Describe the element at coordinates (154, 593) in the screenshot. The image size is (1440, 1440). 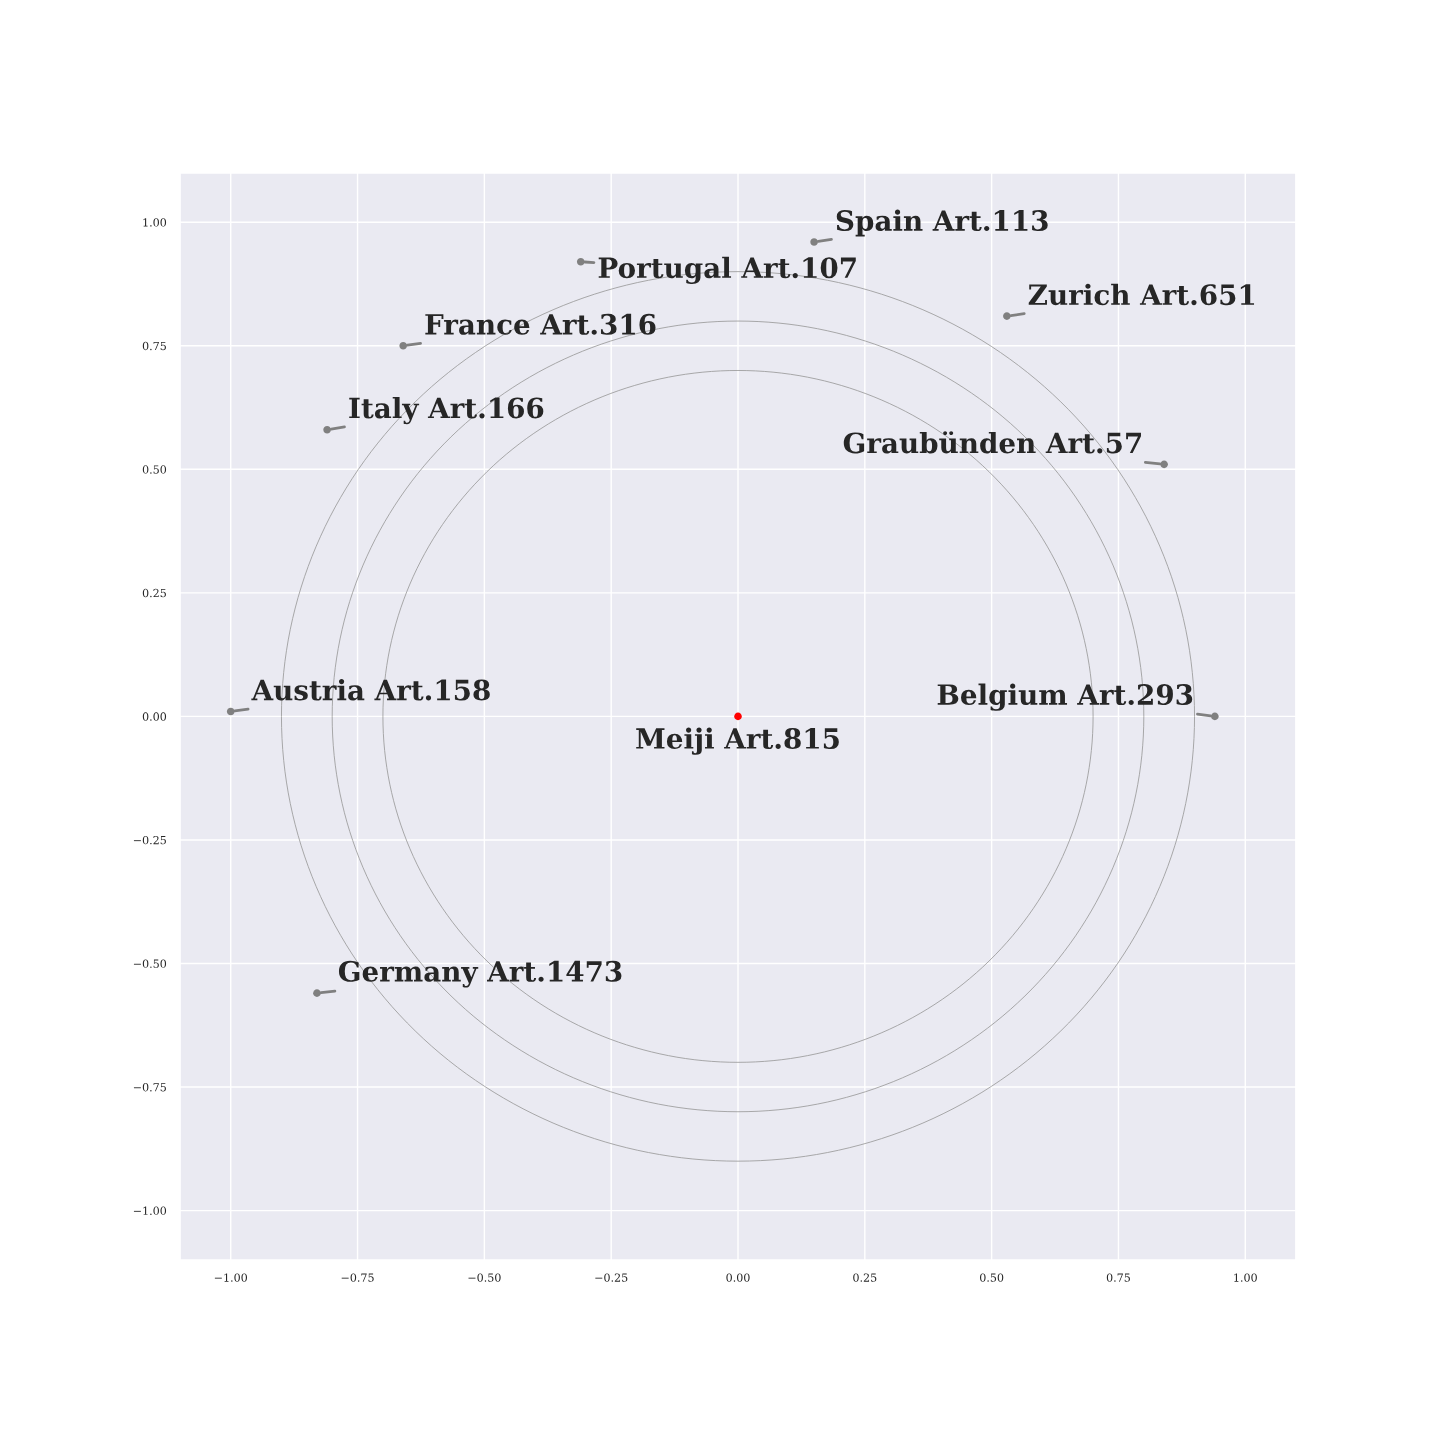
I see `y-tick-label: 0.25` at that location.